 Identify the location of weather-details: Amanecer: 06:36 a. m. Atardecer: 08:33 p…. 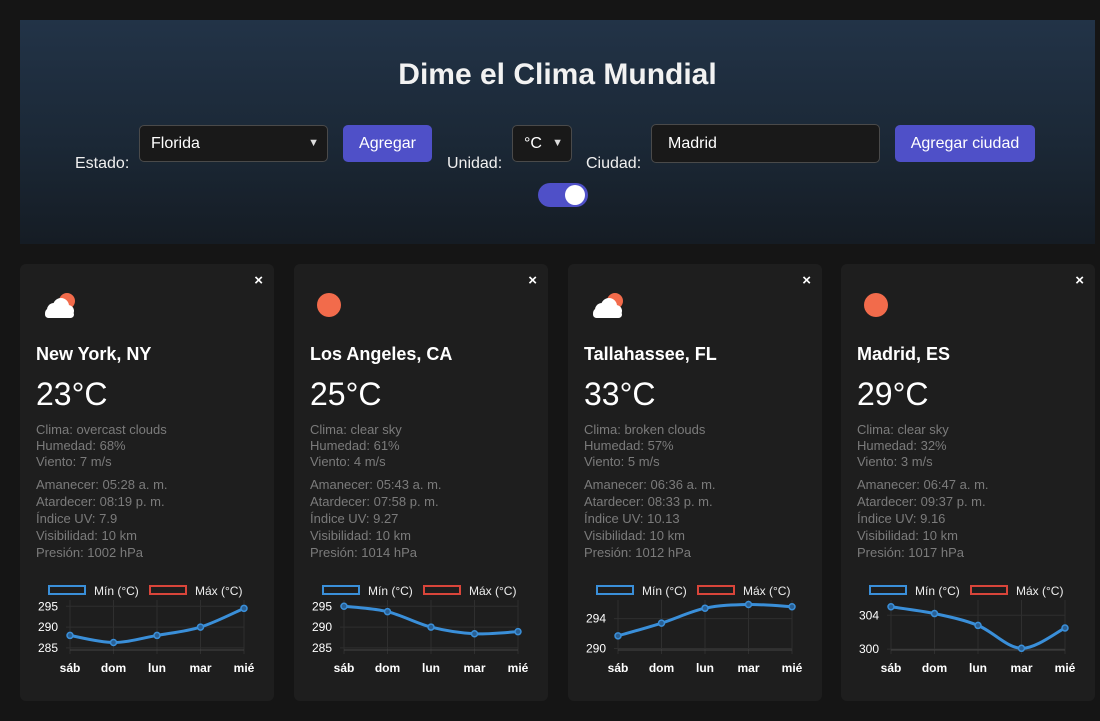
(650, 518).